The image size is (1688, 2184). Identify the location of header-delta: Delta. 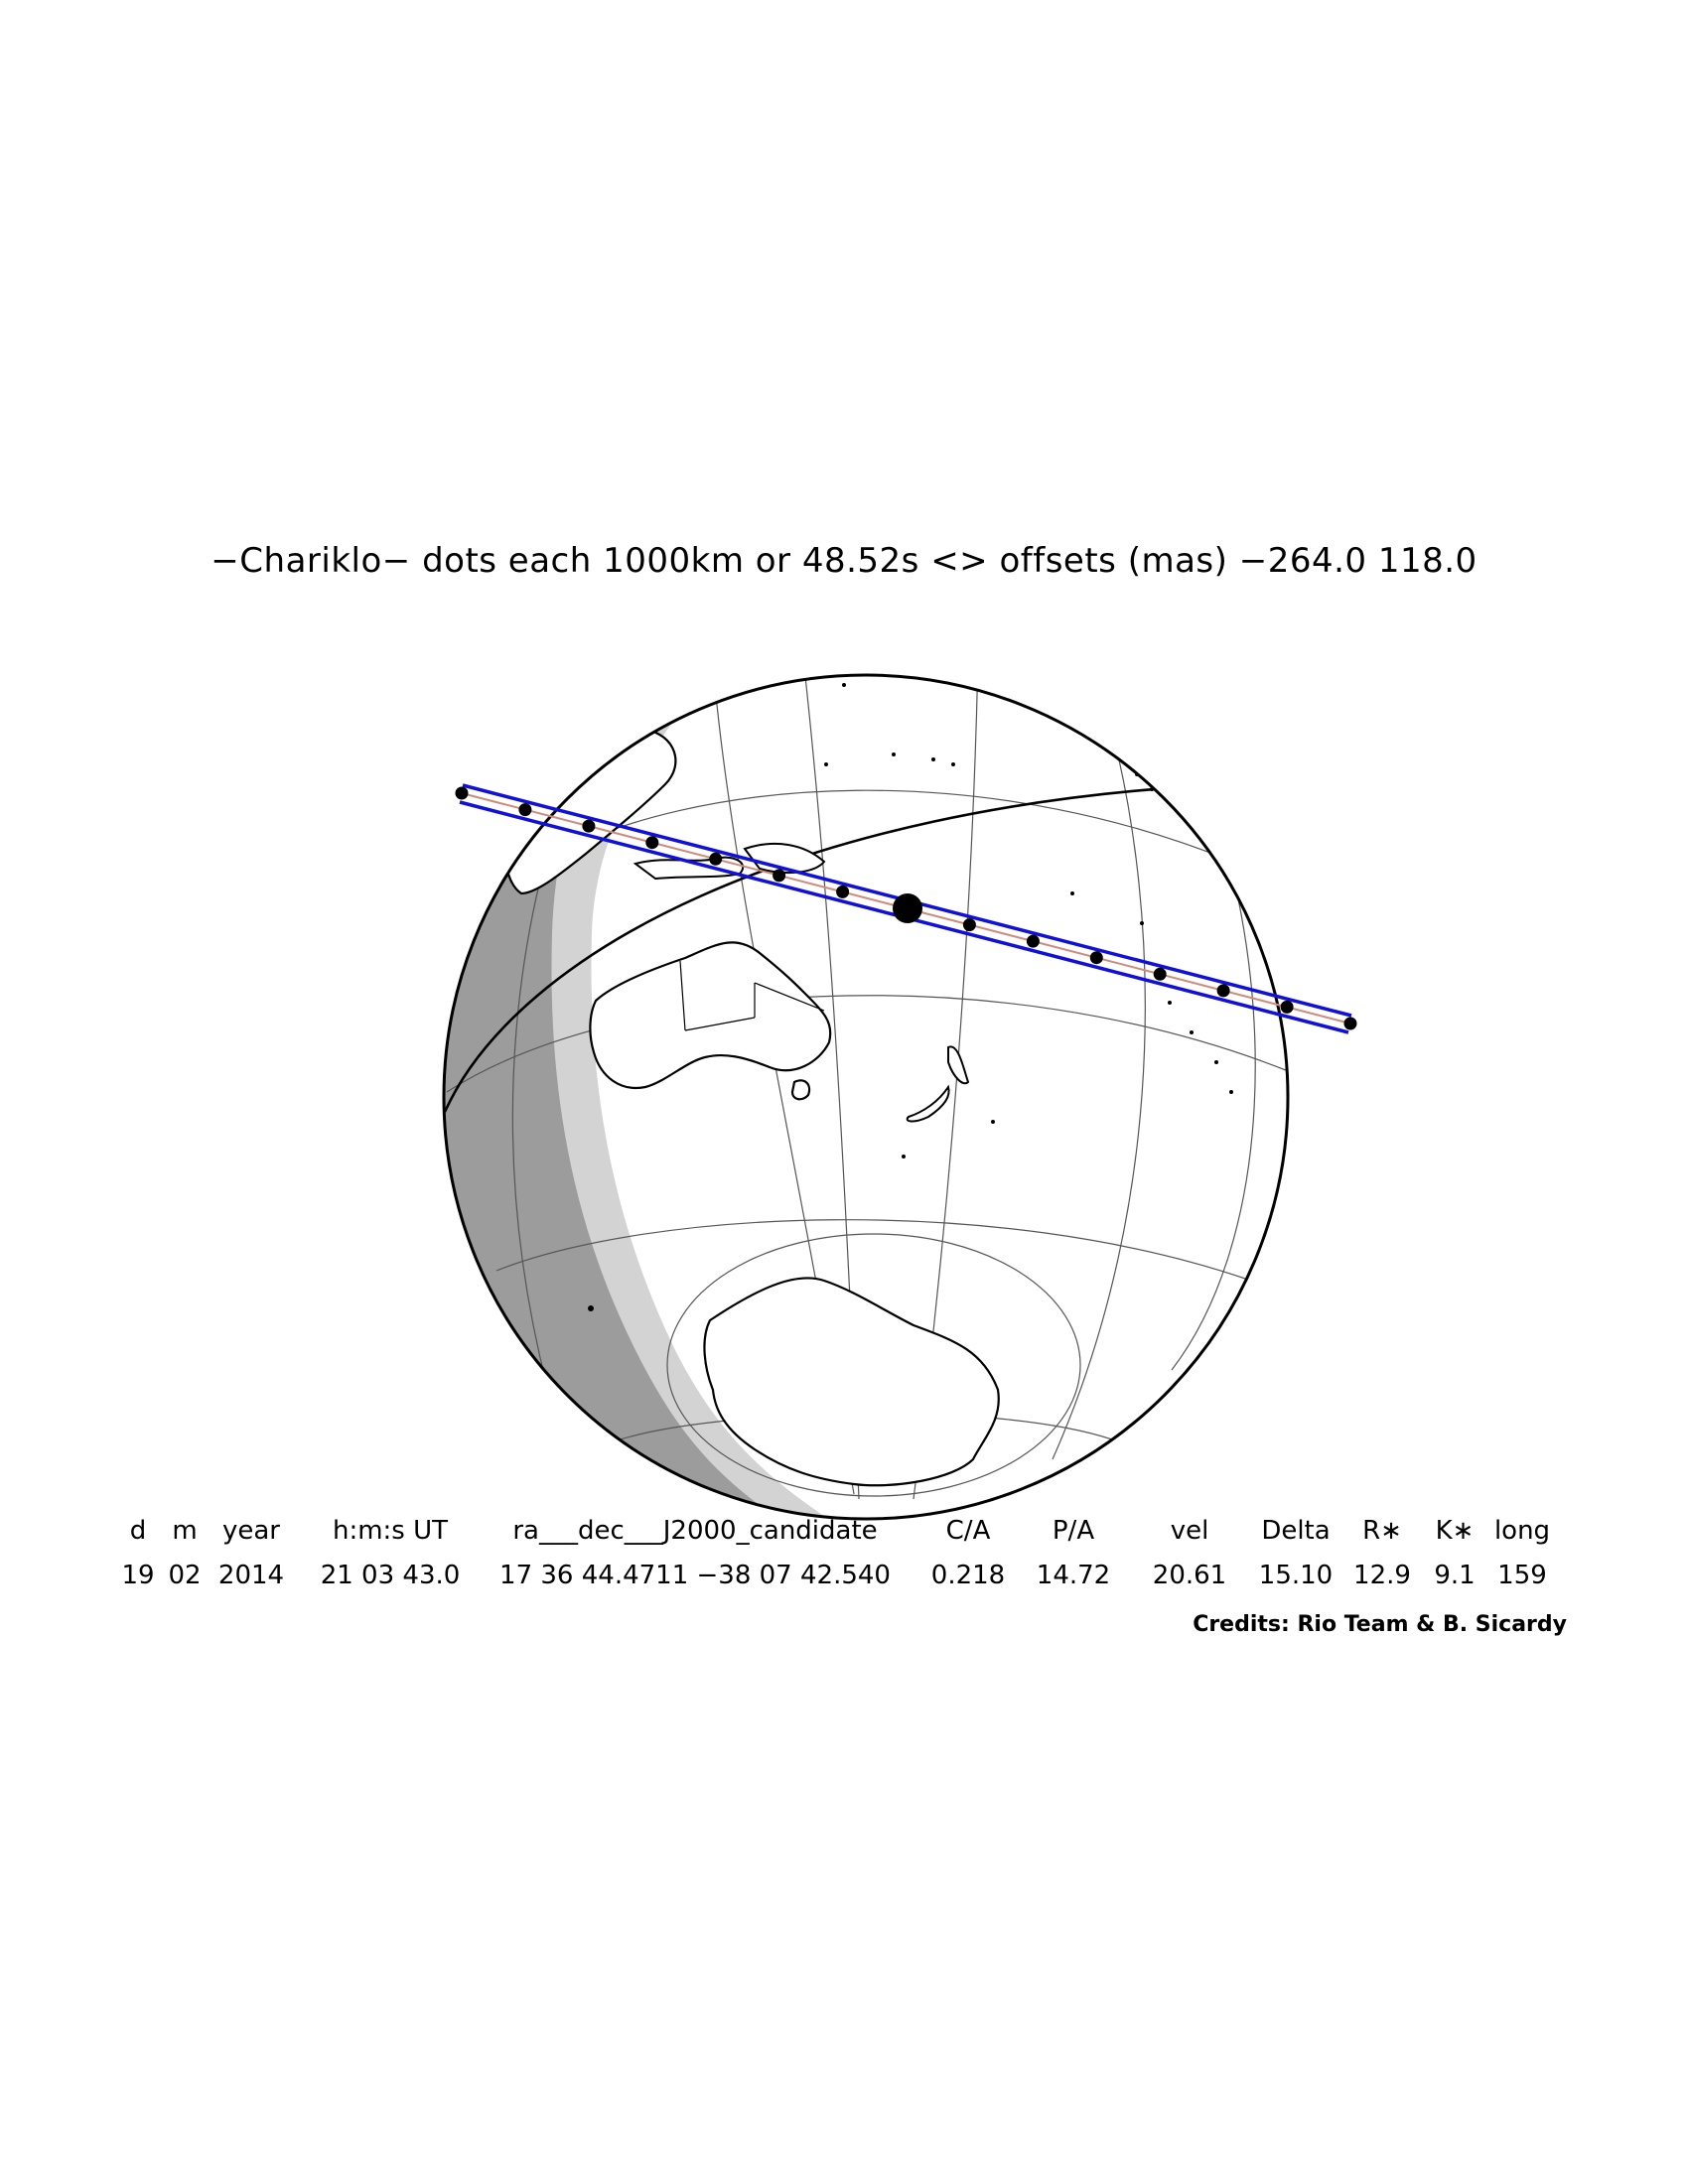
(1296, 1531).